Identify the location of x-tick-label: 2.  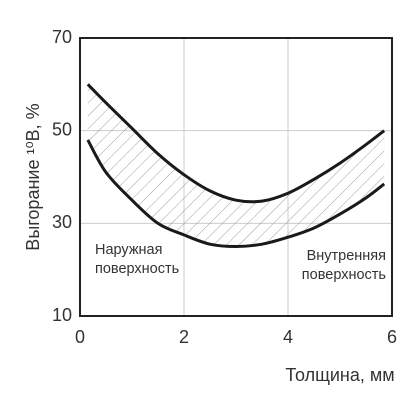
(184, 337).